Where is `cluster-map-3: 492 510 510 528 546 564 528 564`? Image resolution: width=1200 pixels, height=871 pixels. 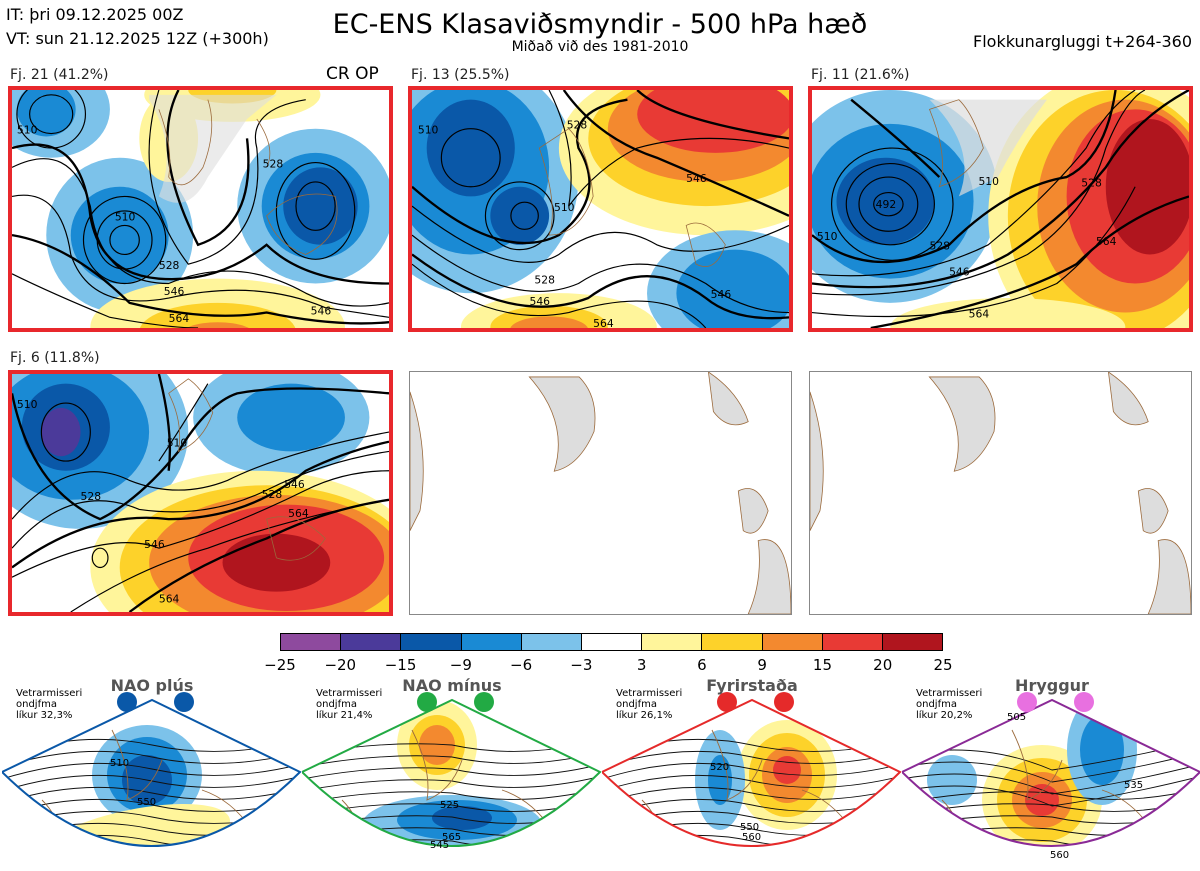 cluster-map-3: 492 510 510 528 546 564 528 564 is located at coordinates (1000, 209).